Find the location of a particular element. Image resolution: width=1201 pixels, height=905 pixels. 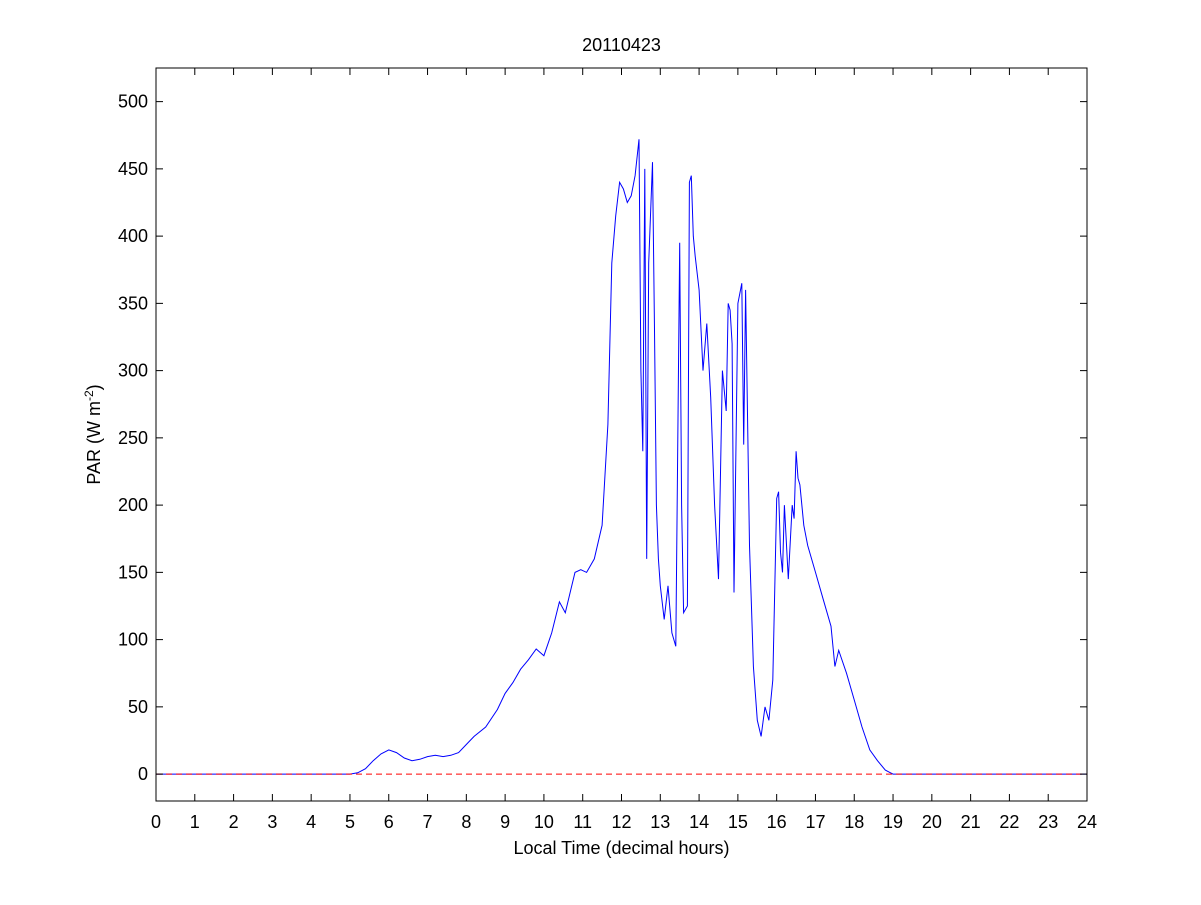

chart-title: 20110423 is located at coordinates (621, 45).